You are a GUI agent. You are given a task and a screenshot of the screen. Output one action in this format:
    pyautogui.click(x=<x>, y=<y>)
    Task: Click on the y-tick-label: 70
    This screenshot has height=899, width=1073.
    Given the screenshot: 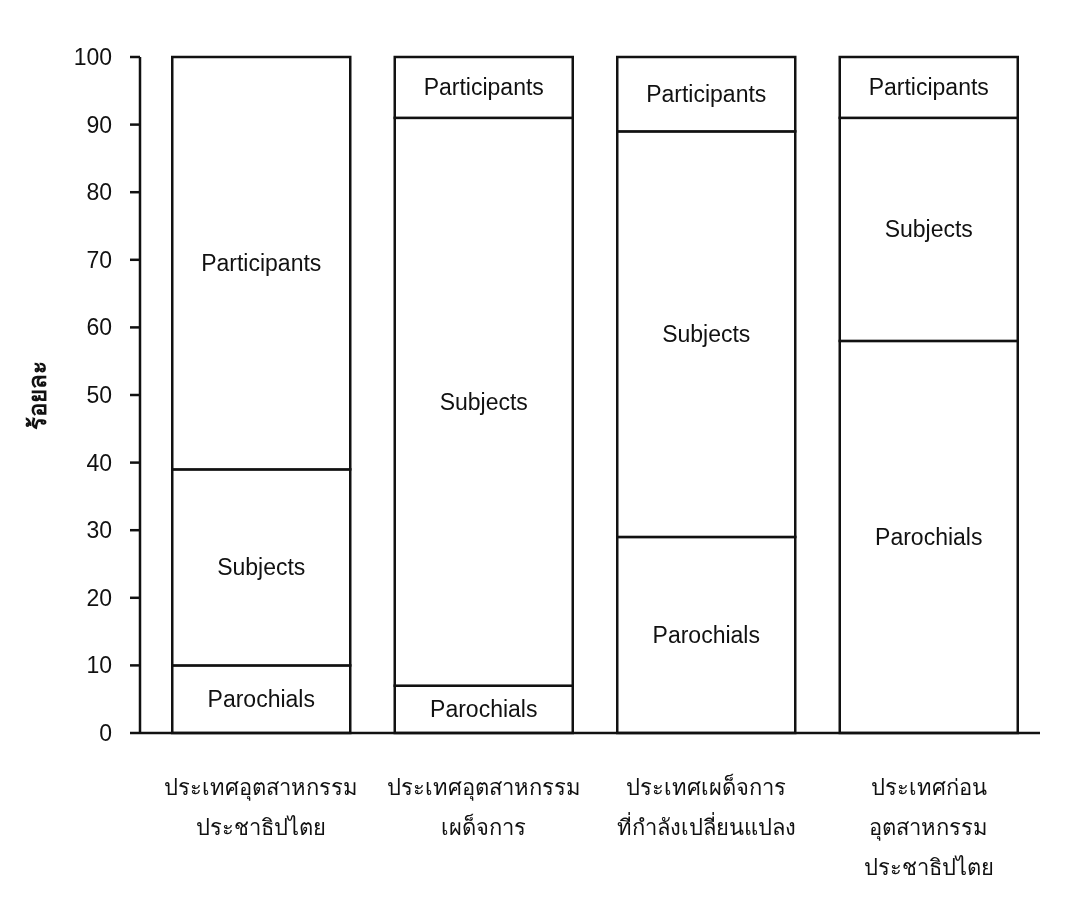 What is the action you would take?
    pyautogui.click(x=99, y=259)
    